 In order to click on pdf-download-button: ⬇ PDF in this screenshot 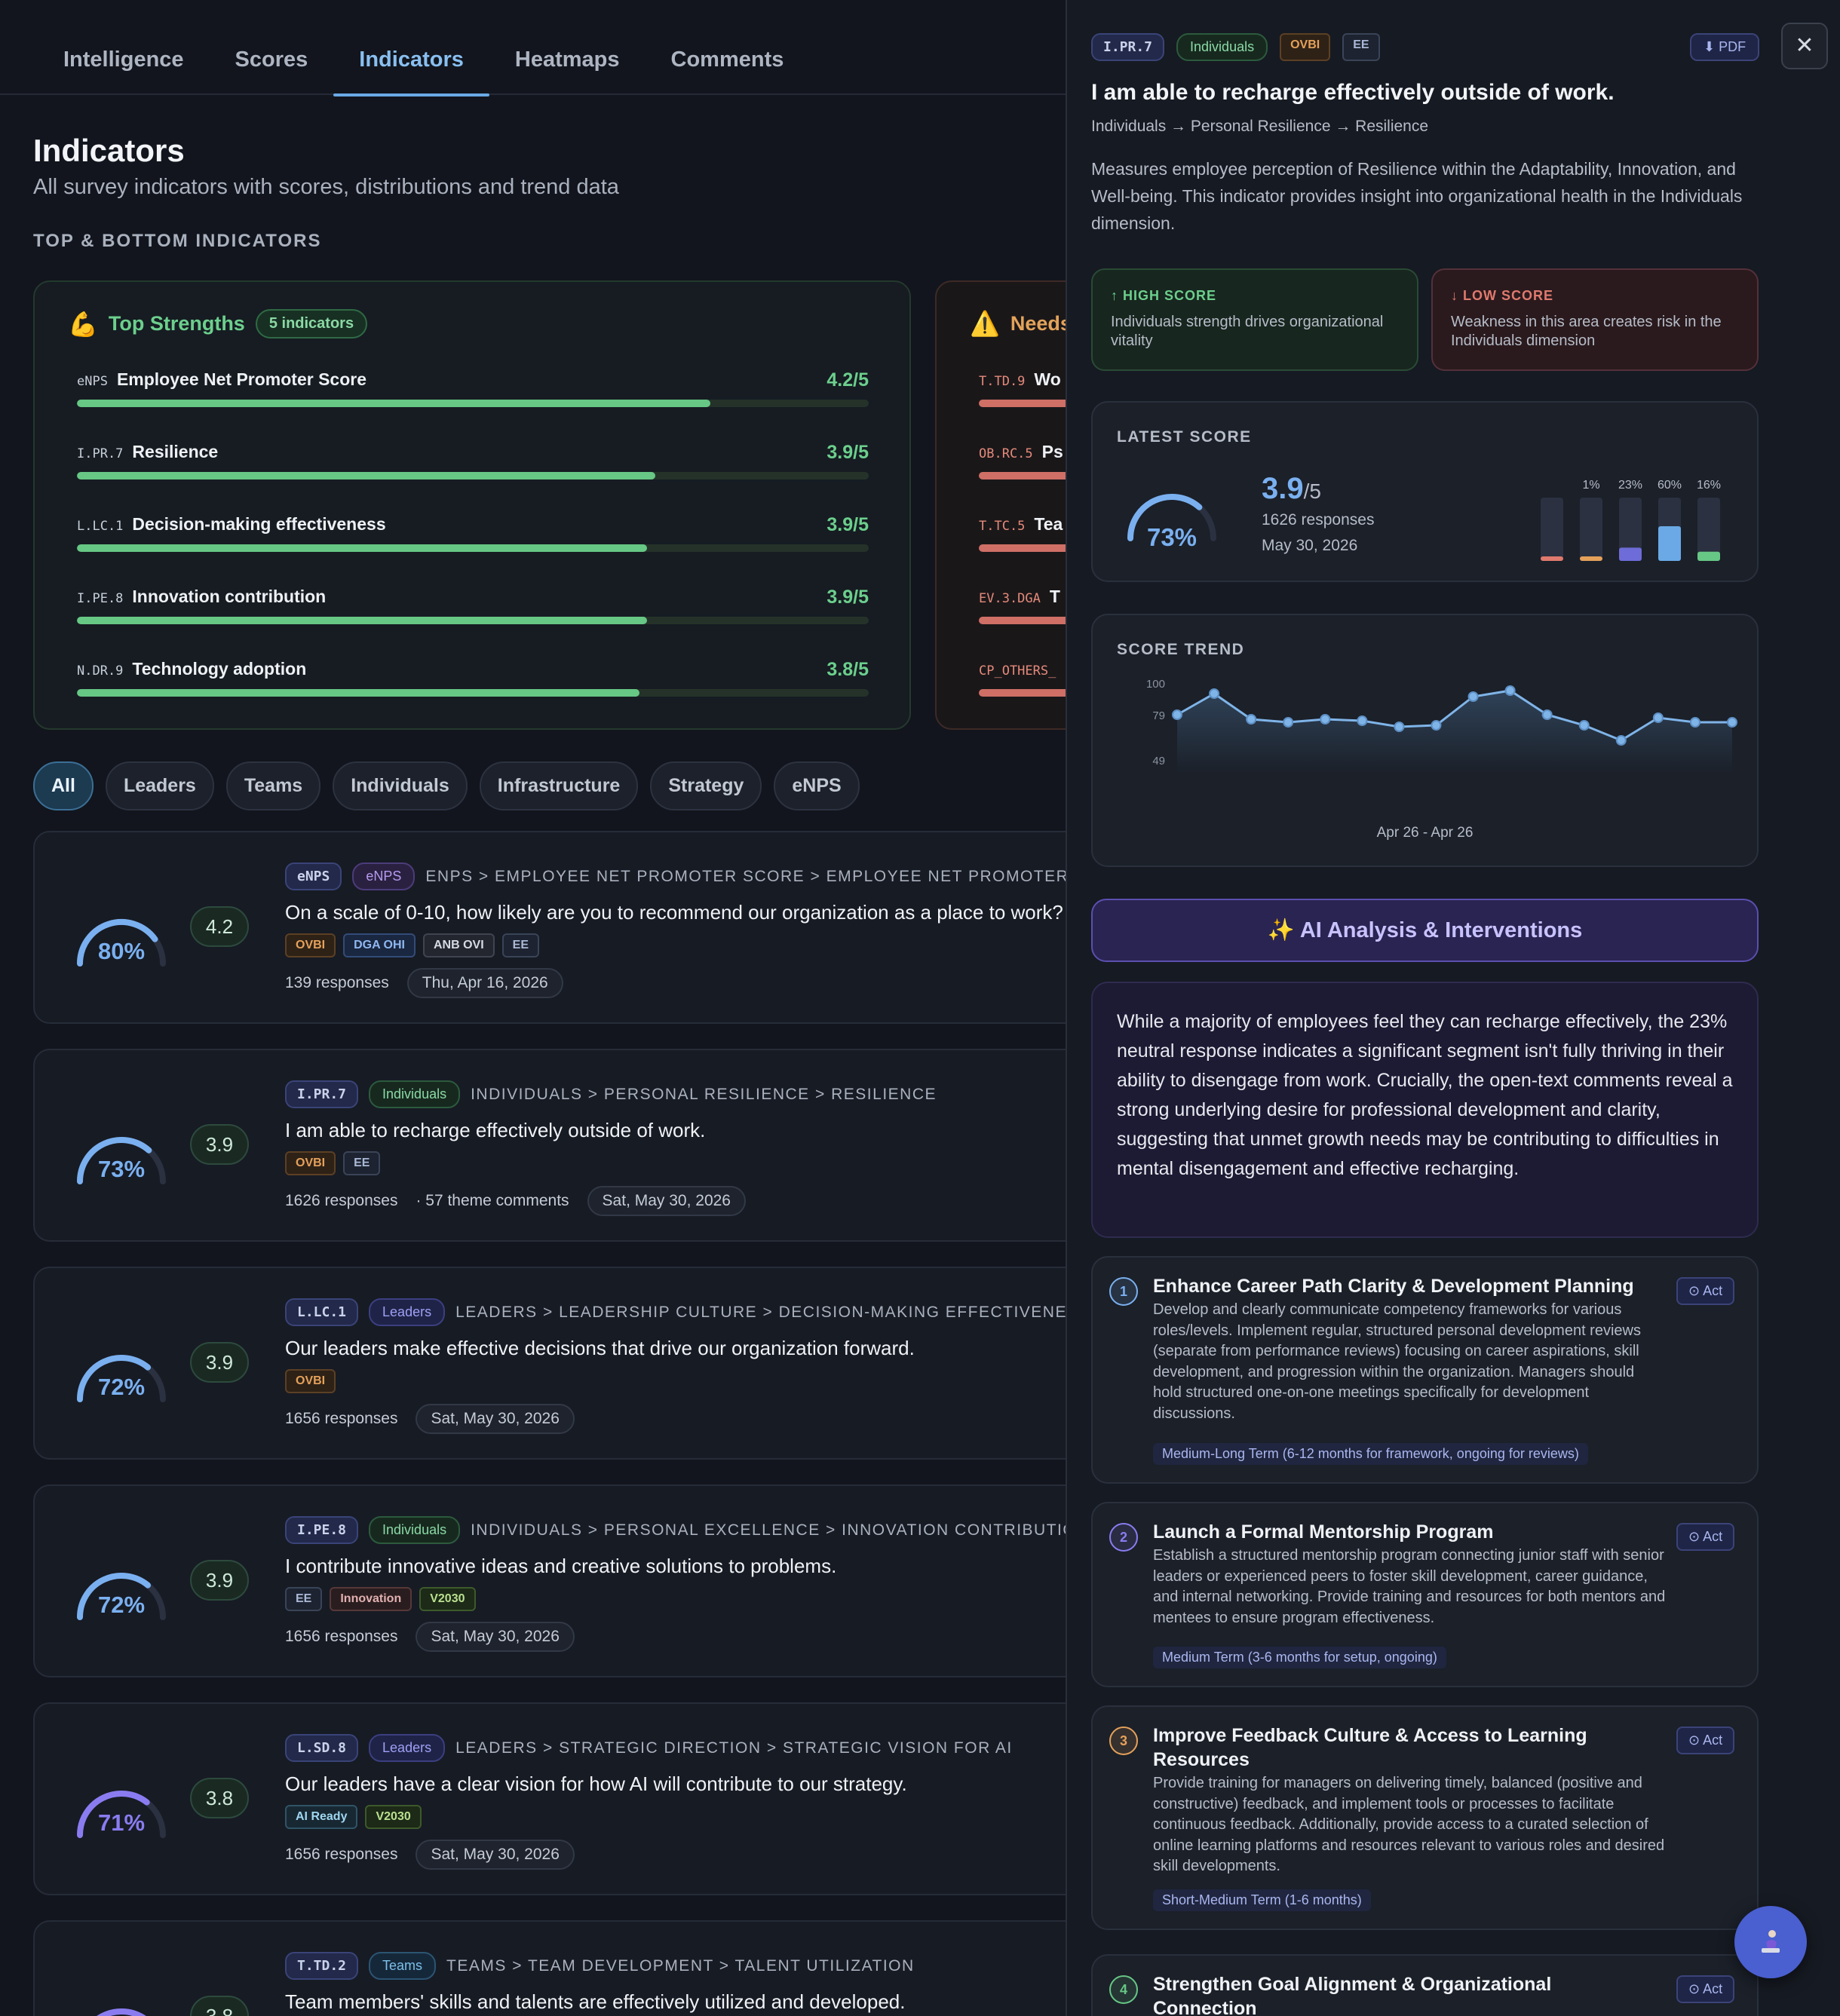, I will do `click(1725, 47)`.